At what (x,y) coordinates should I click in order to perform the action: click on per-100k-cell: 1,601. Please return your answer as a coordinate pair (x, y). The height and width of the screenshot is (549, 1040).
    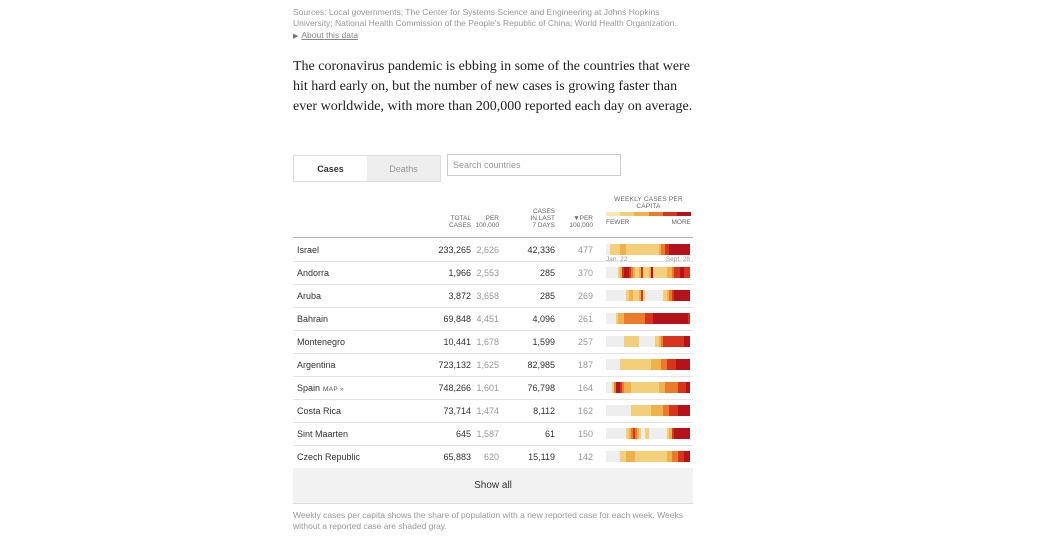
    Looking at the image, I should click on (487, 388).